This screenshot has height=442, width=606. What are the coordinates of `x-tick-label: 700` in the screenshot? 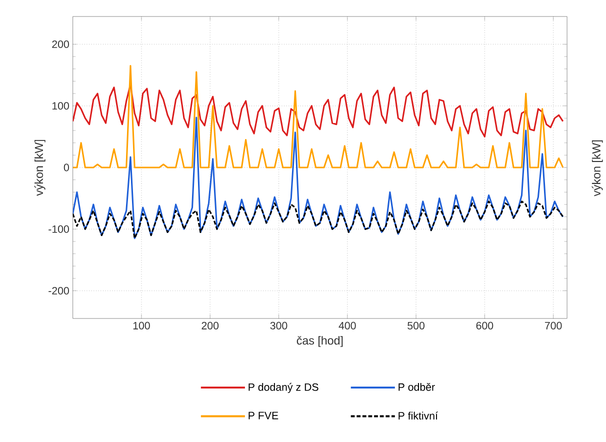 It's located at (553, 326).